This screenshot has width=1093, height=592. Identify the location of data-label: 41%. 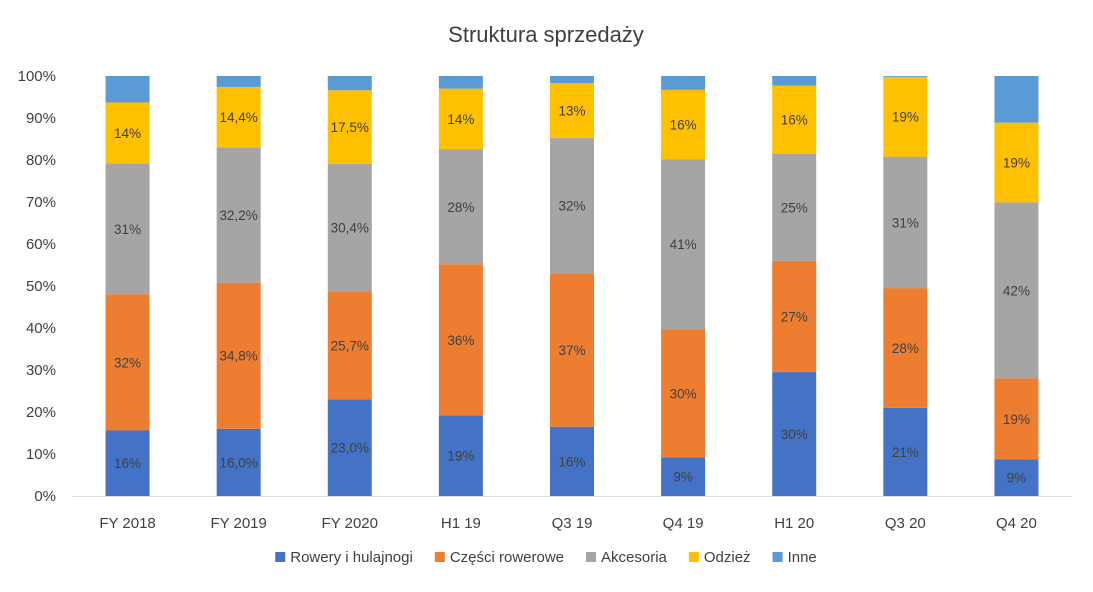
(683, 244).